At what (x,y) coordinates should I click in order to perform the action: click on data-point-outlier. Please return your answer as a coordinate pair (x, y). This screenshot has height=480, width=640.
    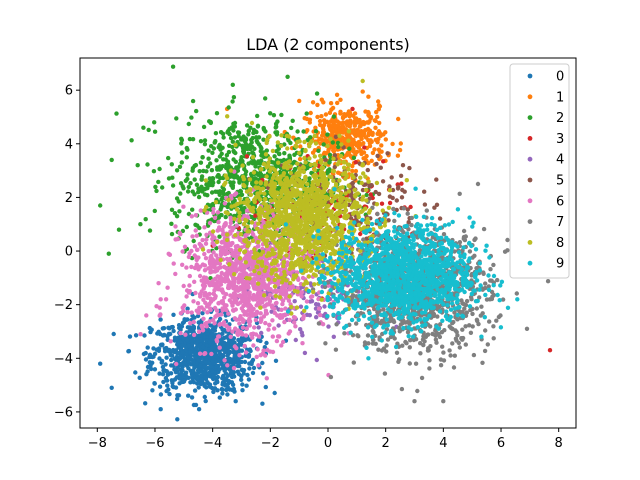
    Looking at the image, I should click on (109, 253).